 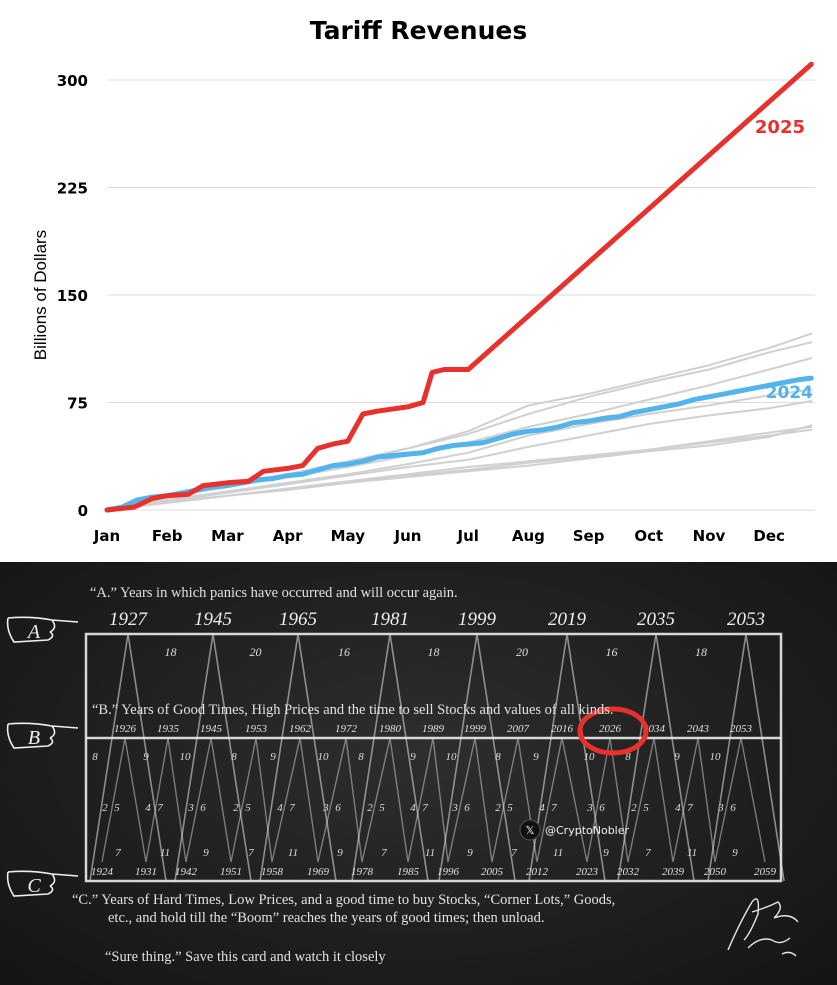 What do you see at coordinates (231, 872) in the screenshot?
I see `hard-year: 1951` at bounding box center [231, 872].